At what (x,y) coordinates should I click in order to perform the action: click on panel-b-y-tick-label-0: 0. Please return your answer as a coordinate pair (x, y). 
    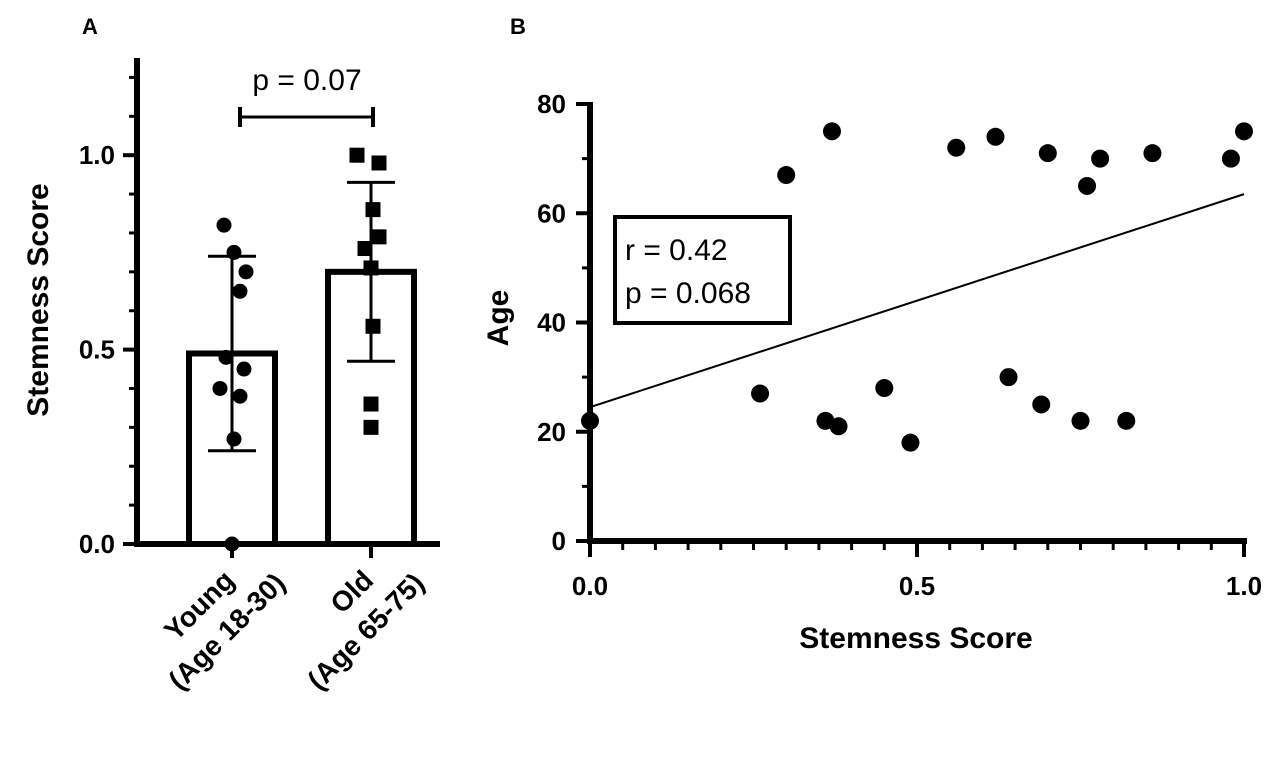
    Looking at the image, I should click on (559, 541).